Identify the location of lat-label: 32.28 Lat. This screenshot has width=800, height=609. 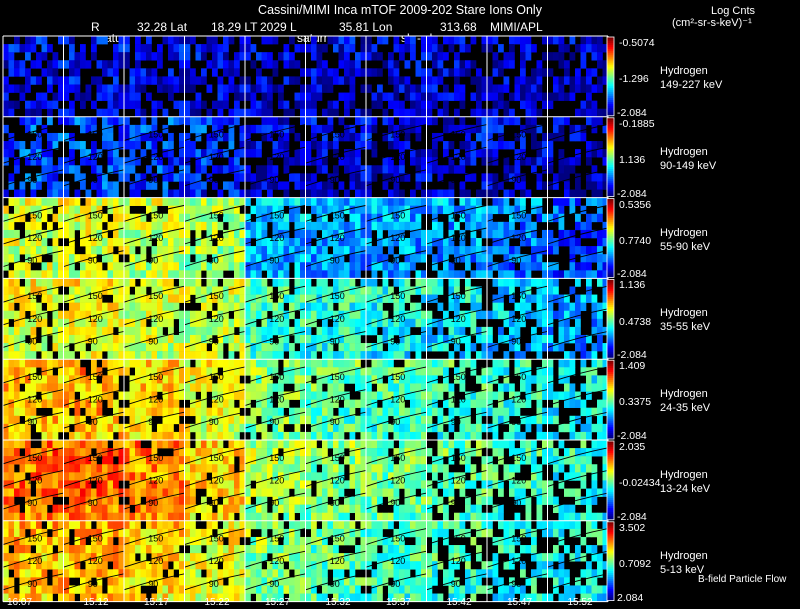
(162, 27).